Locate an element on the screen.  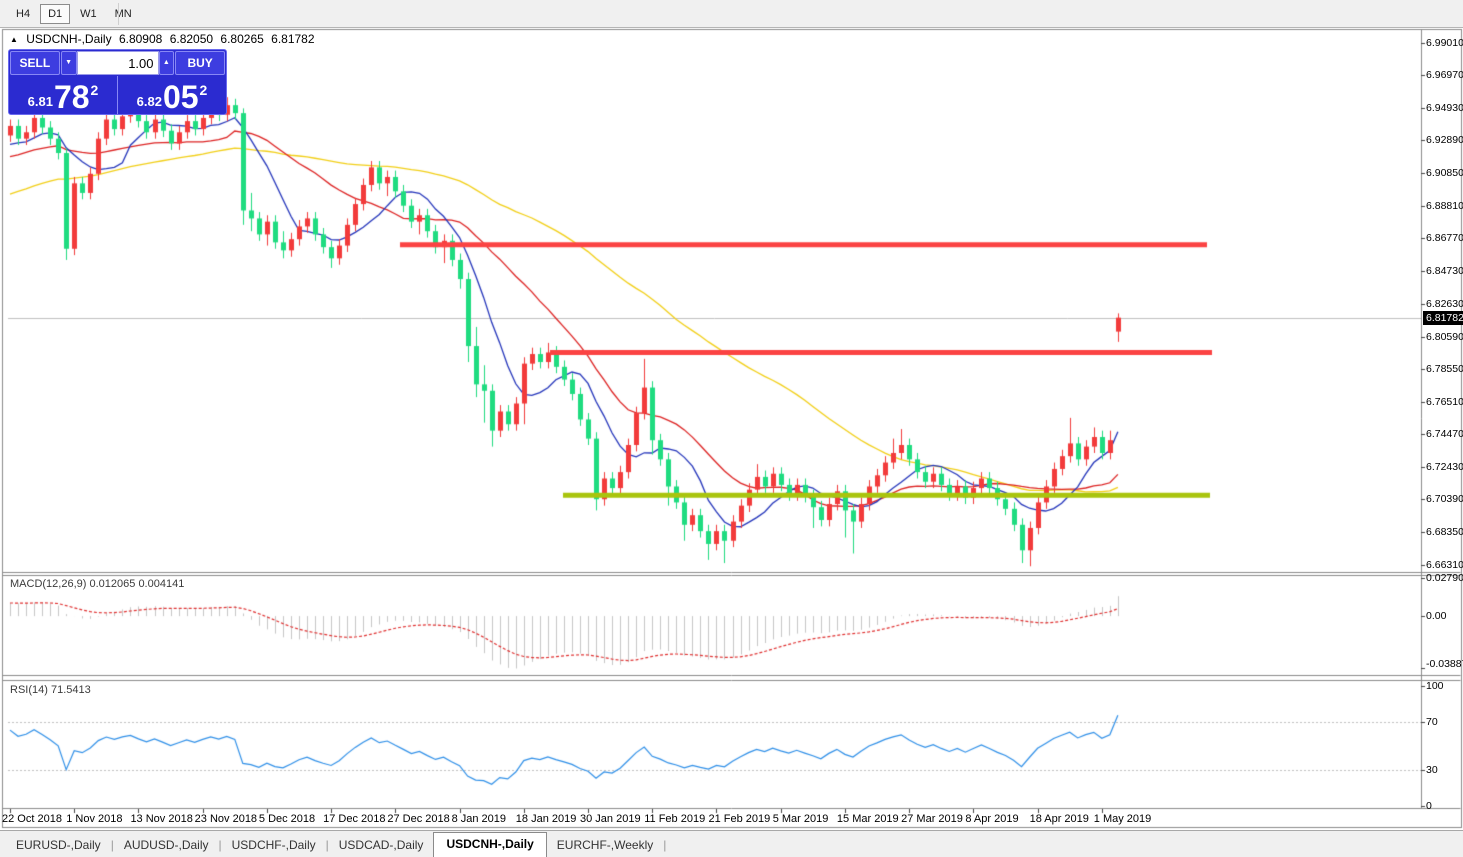
chevron-up-icon: ▲ is located at coordinates (166, 62).